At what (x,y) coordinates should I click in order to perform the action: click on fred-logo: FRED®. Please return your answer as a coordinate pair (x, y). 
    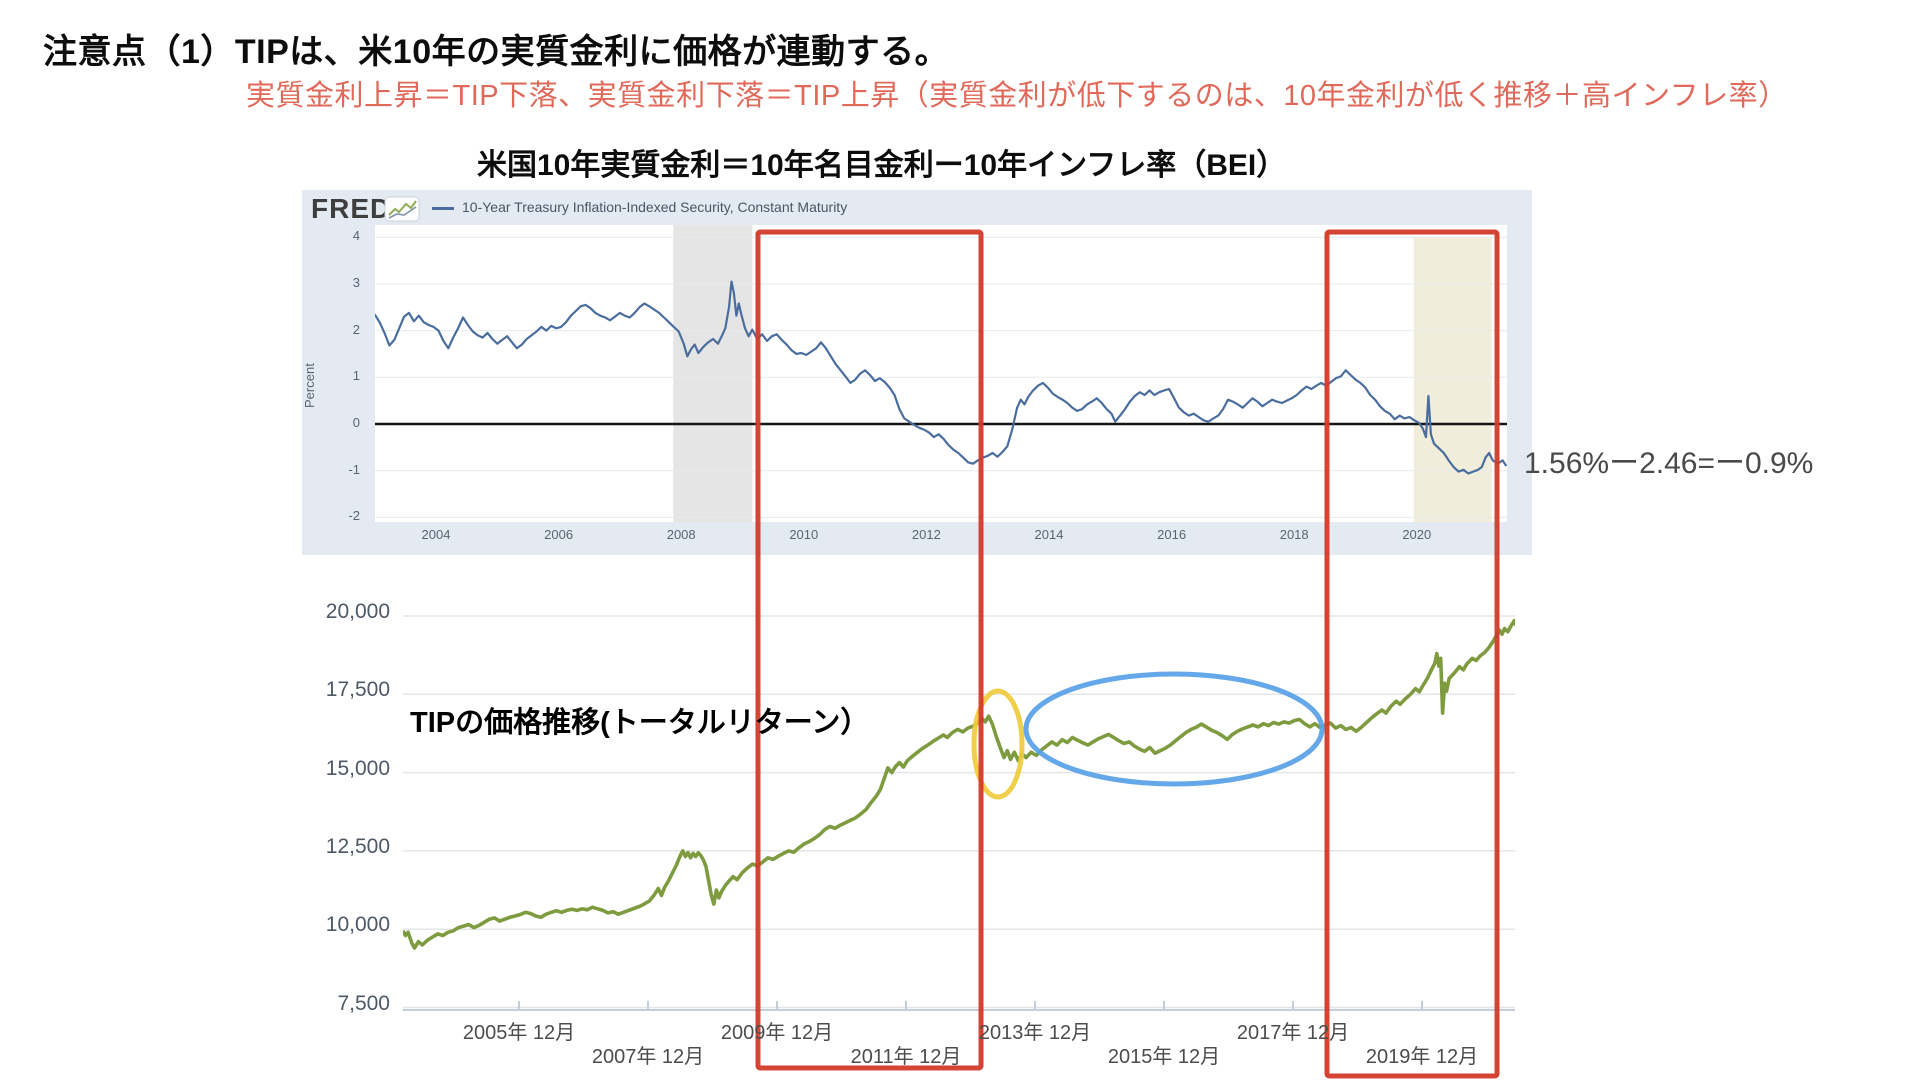
    Looking at the image, I should click on (355, 209).